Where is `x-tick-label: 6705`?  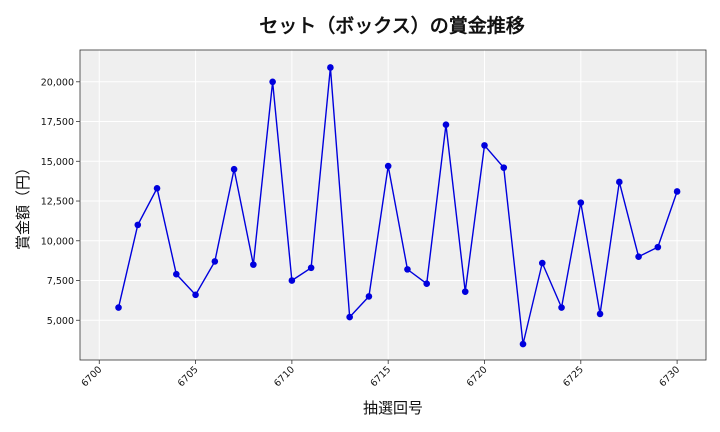
x-tick-label: 6705 is located at coordinates (188, 376).